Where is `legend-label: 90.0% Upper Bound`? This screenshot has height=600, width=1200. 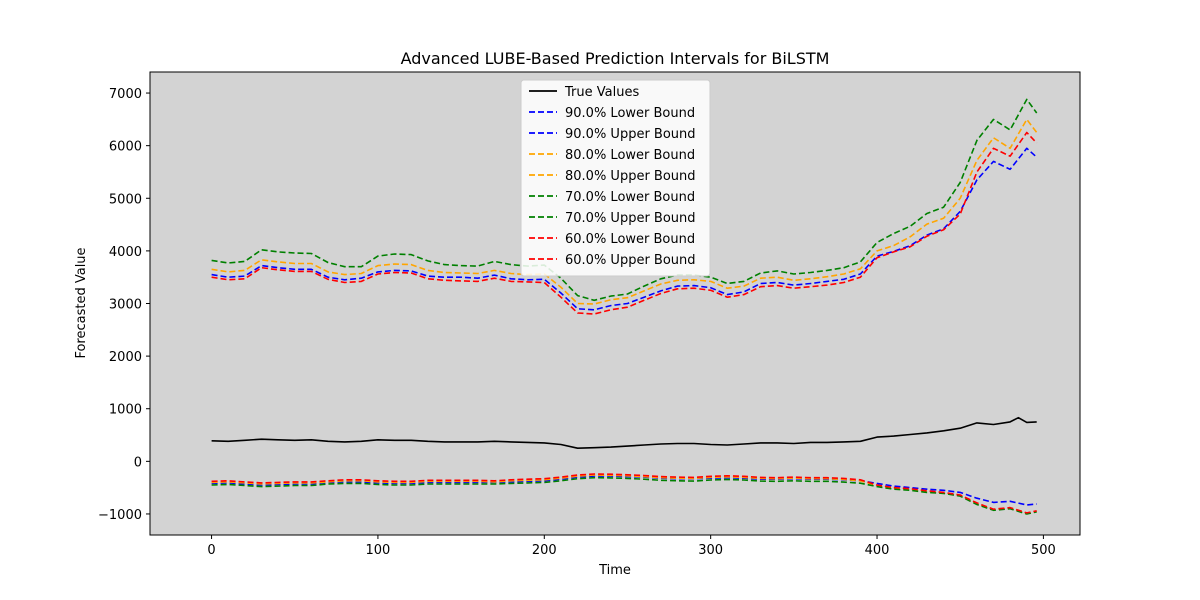 legend-label: 90.0% Upper Bound is located at coordinates (630, 134).